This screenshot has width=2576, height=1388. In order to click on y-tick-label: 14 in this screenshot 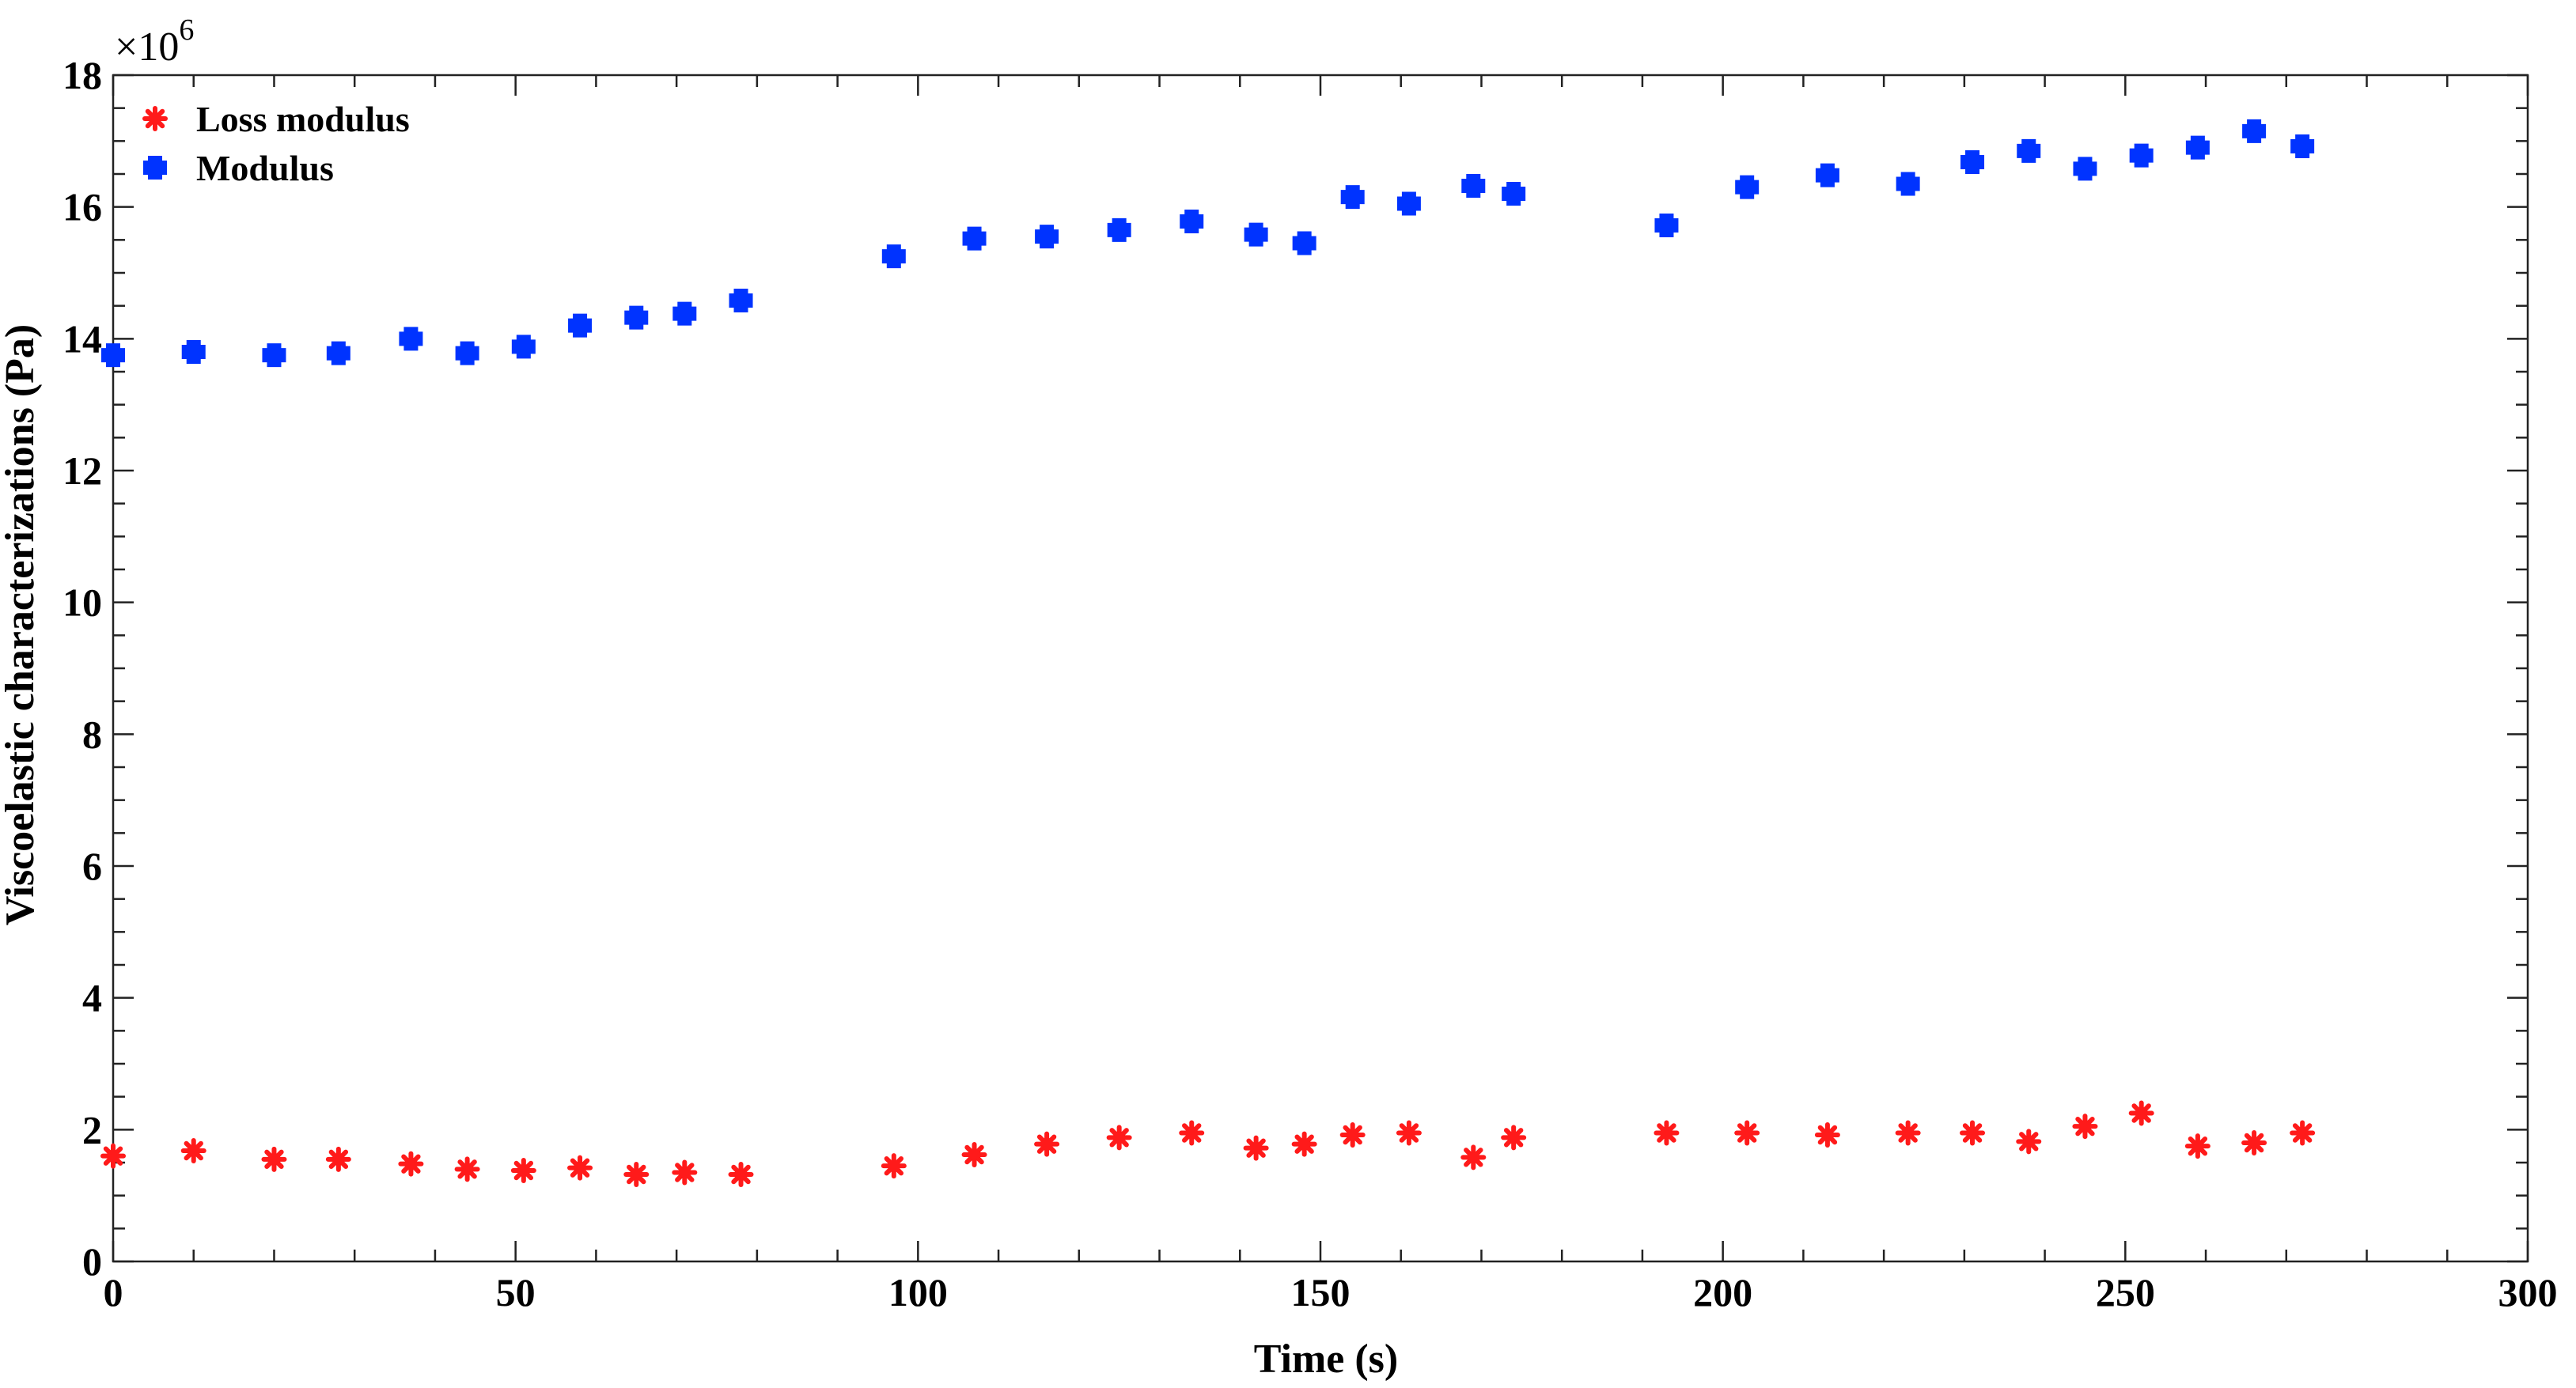, I will do `click(82, 339)`.